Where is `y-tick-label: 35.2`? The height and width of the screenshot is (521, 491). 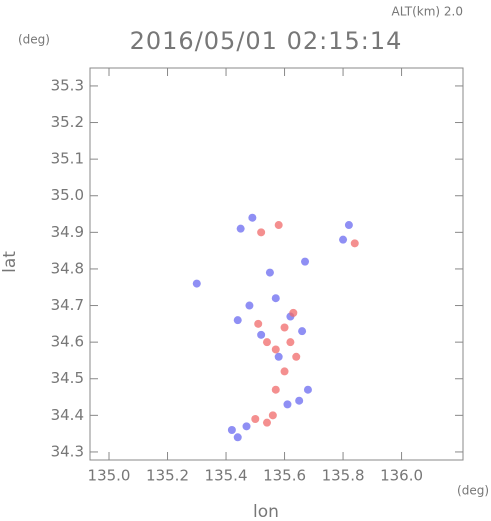
y-tick-label: 35.2 is located at coordinates (67, 122).